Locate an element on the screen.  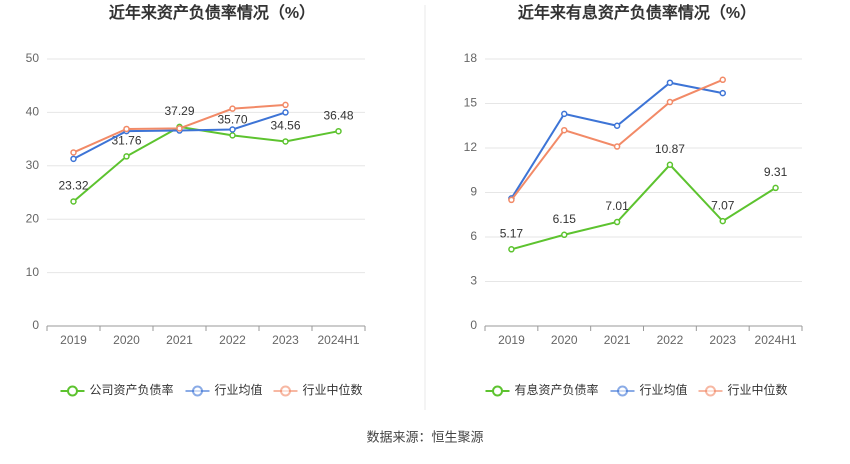
data-label: 7.01 is located at coordinates (617, 206).